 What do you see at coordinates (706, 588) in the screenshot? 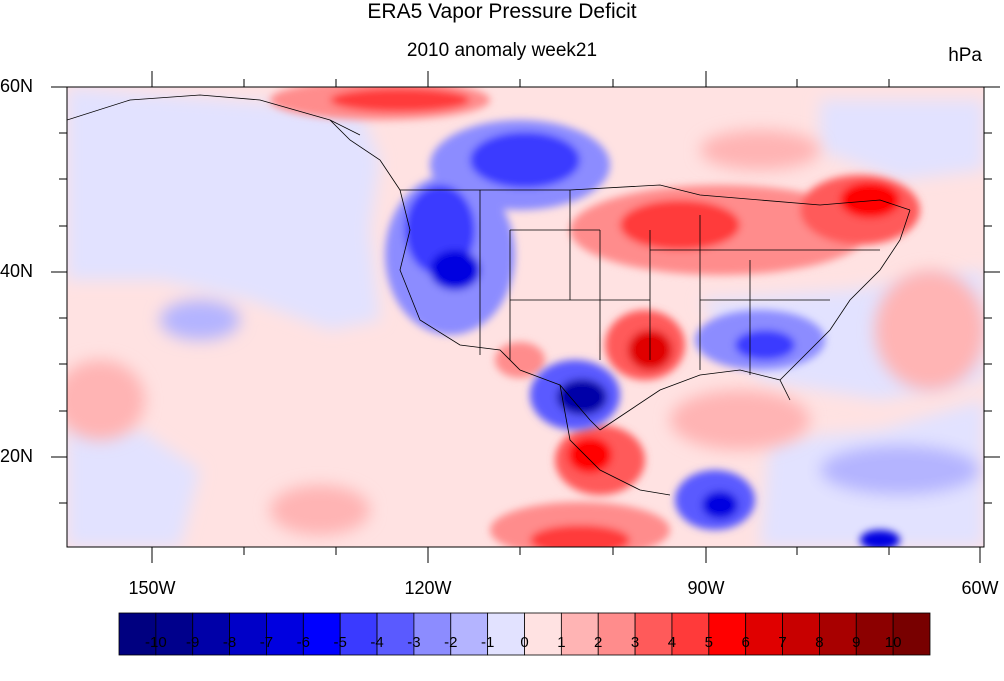
I see `lon-label-90w: 90W` at bounding box center [706, 588].